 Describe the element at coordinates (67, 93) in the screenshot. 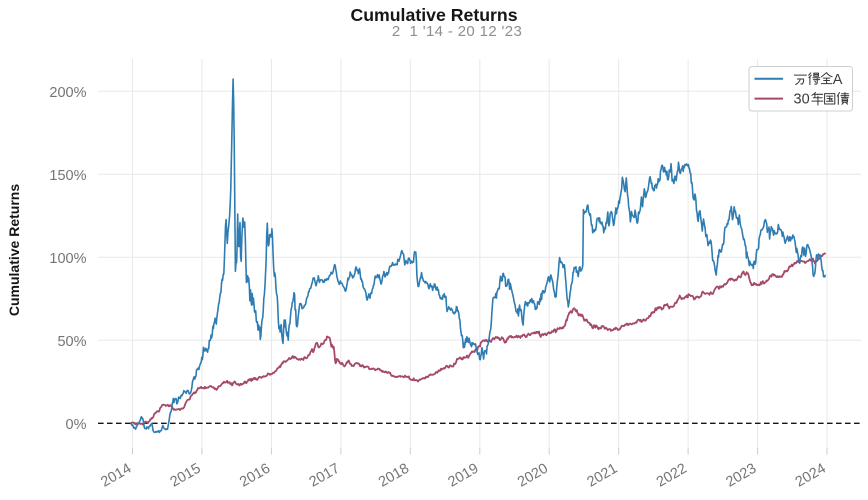

I see `svg-text: 200%` at that location.